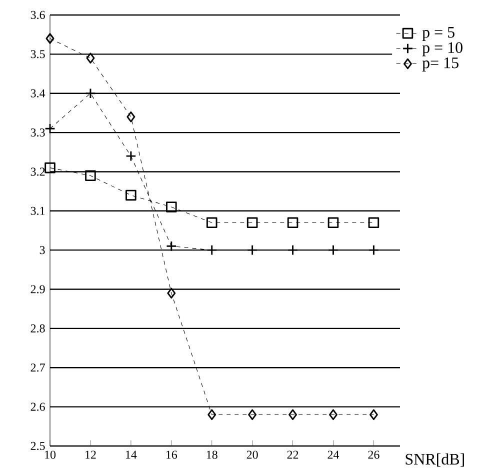  Describe the element at coordinates (334, 454) in the screenshot. I see `x-tick-label: 24` at that location.